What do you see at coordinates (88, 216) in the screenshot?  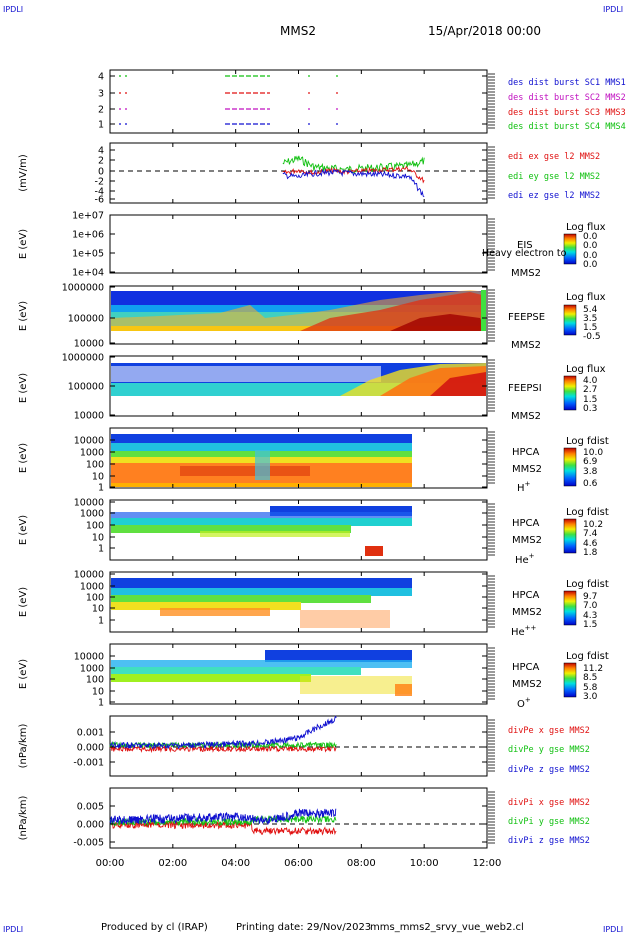 I see `eis-ytick-label: 1e+07` at bounding box center [88, 216].